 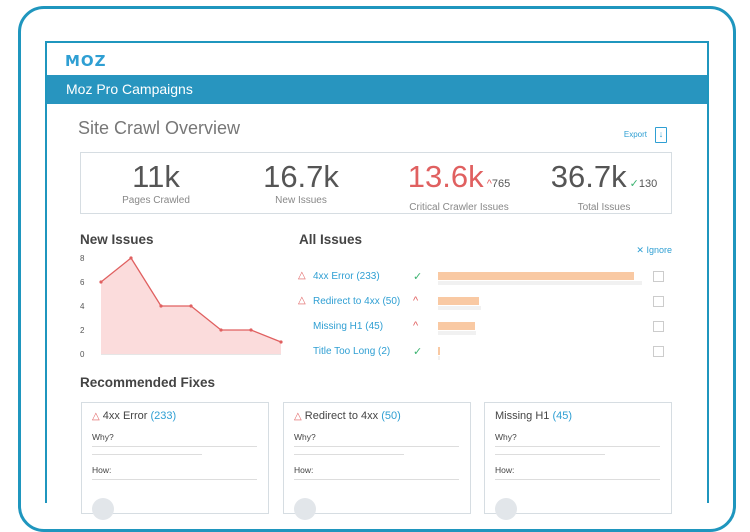 What do you see at coordinates (181, 306) in the screenshot?
I see `new-issues-chart: 8 6 4 2 0` at bounding box center [181, 306].